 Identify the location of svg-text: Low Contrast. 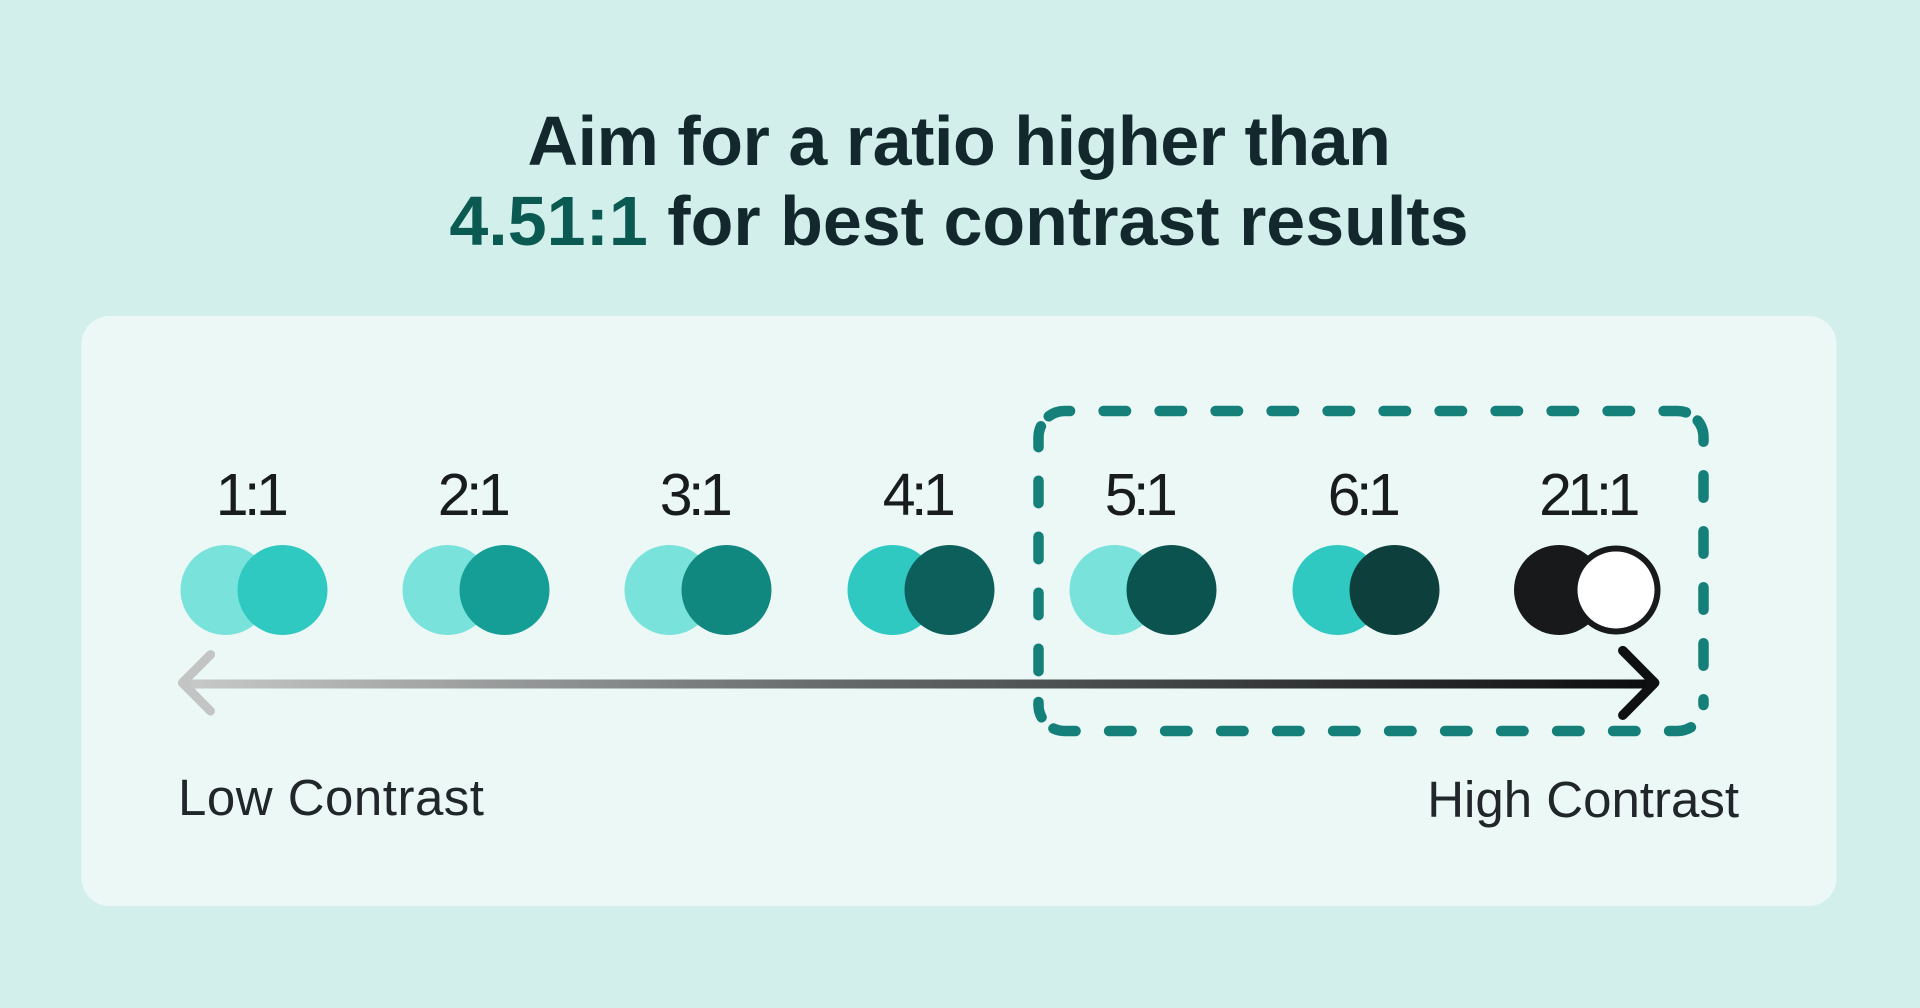
(331, 797).